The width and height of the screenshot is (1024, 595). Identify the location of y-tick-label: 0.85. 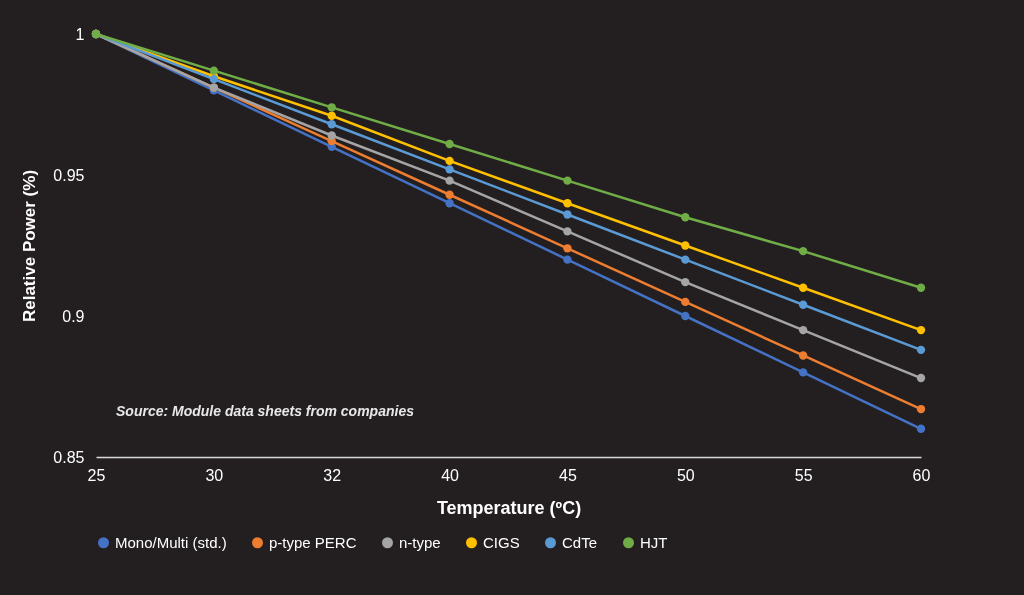
(69, 457).